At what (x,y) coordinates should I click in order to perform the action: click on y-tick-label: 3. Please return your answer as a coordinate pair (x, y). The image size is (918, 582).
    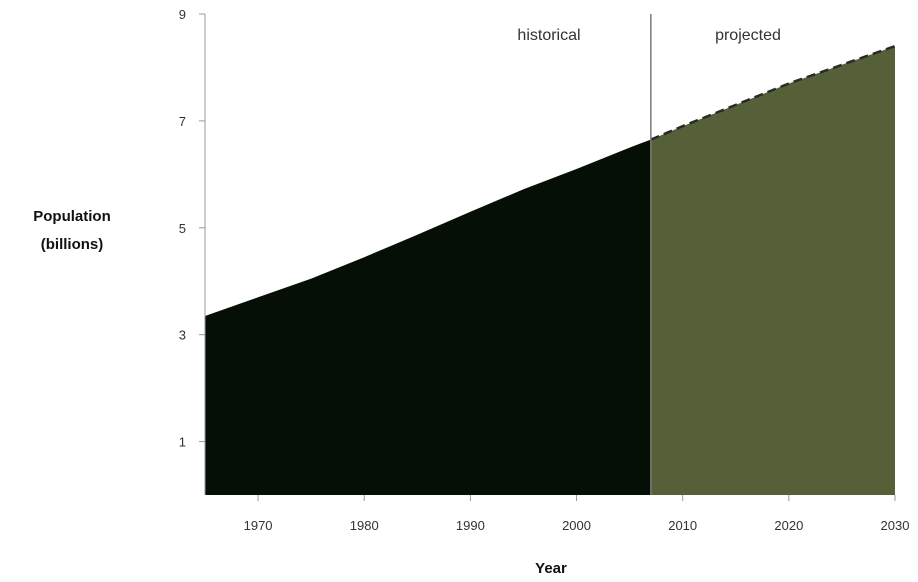
    Looking at the image, I should click on (182, 335).